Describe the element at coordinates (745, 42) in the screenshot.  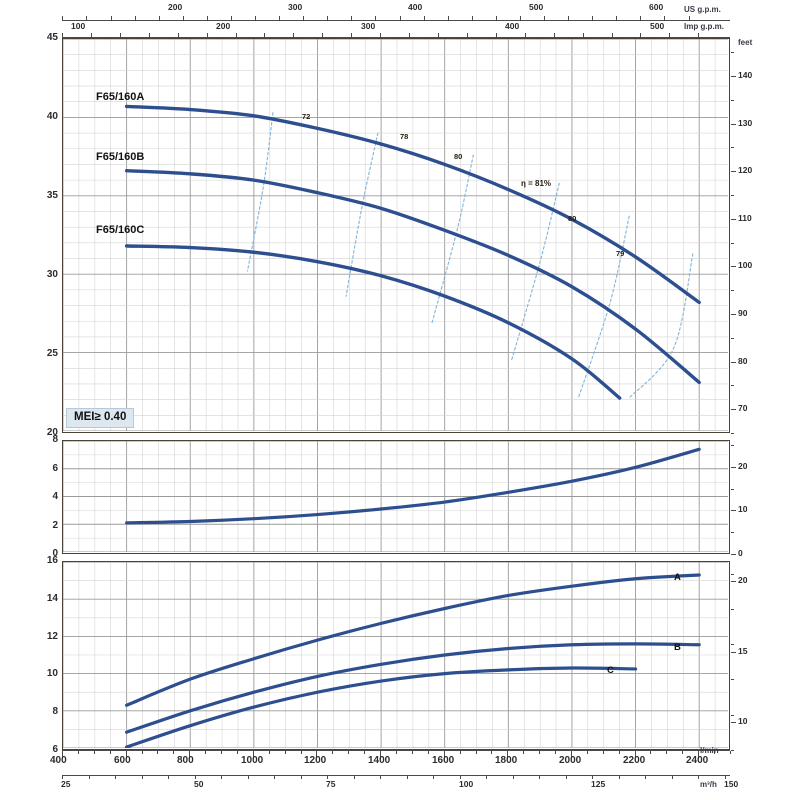
I see `head-right-axis-unit-feet: feet` at that location.